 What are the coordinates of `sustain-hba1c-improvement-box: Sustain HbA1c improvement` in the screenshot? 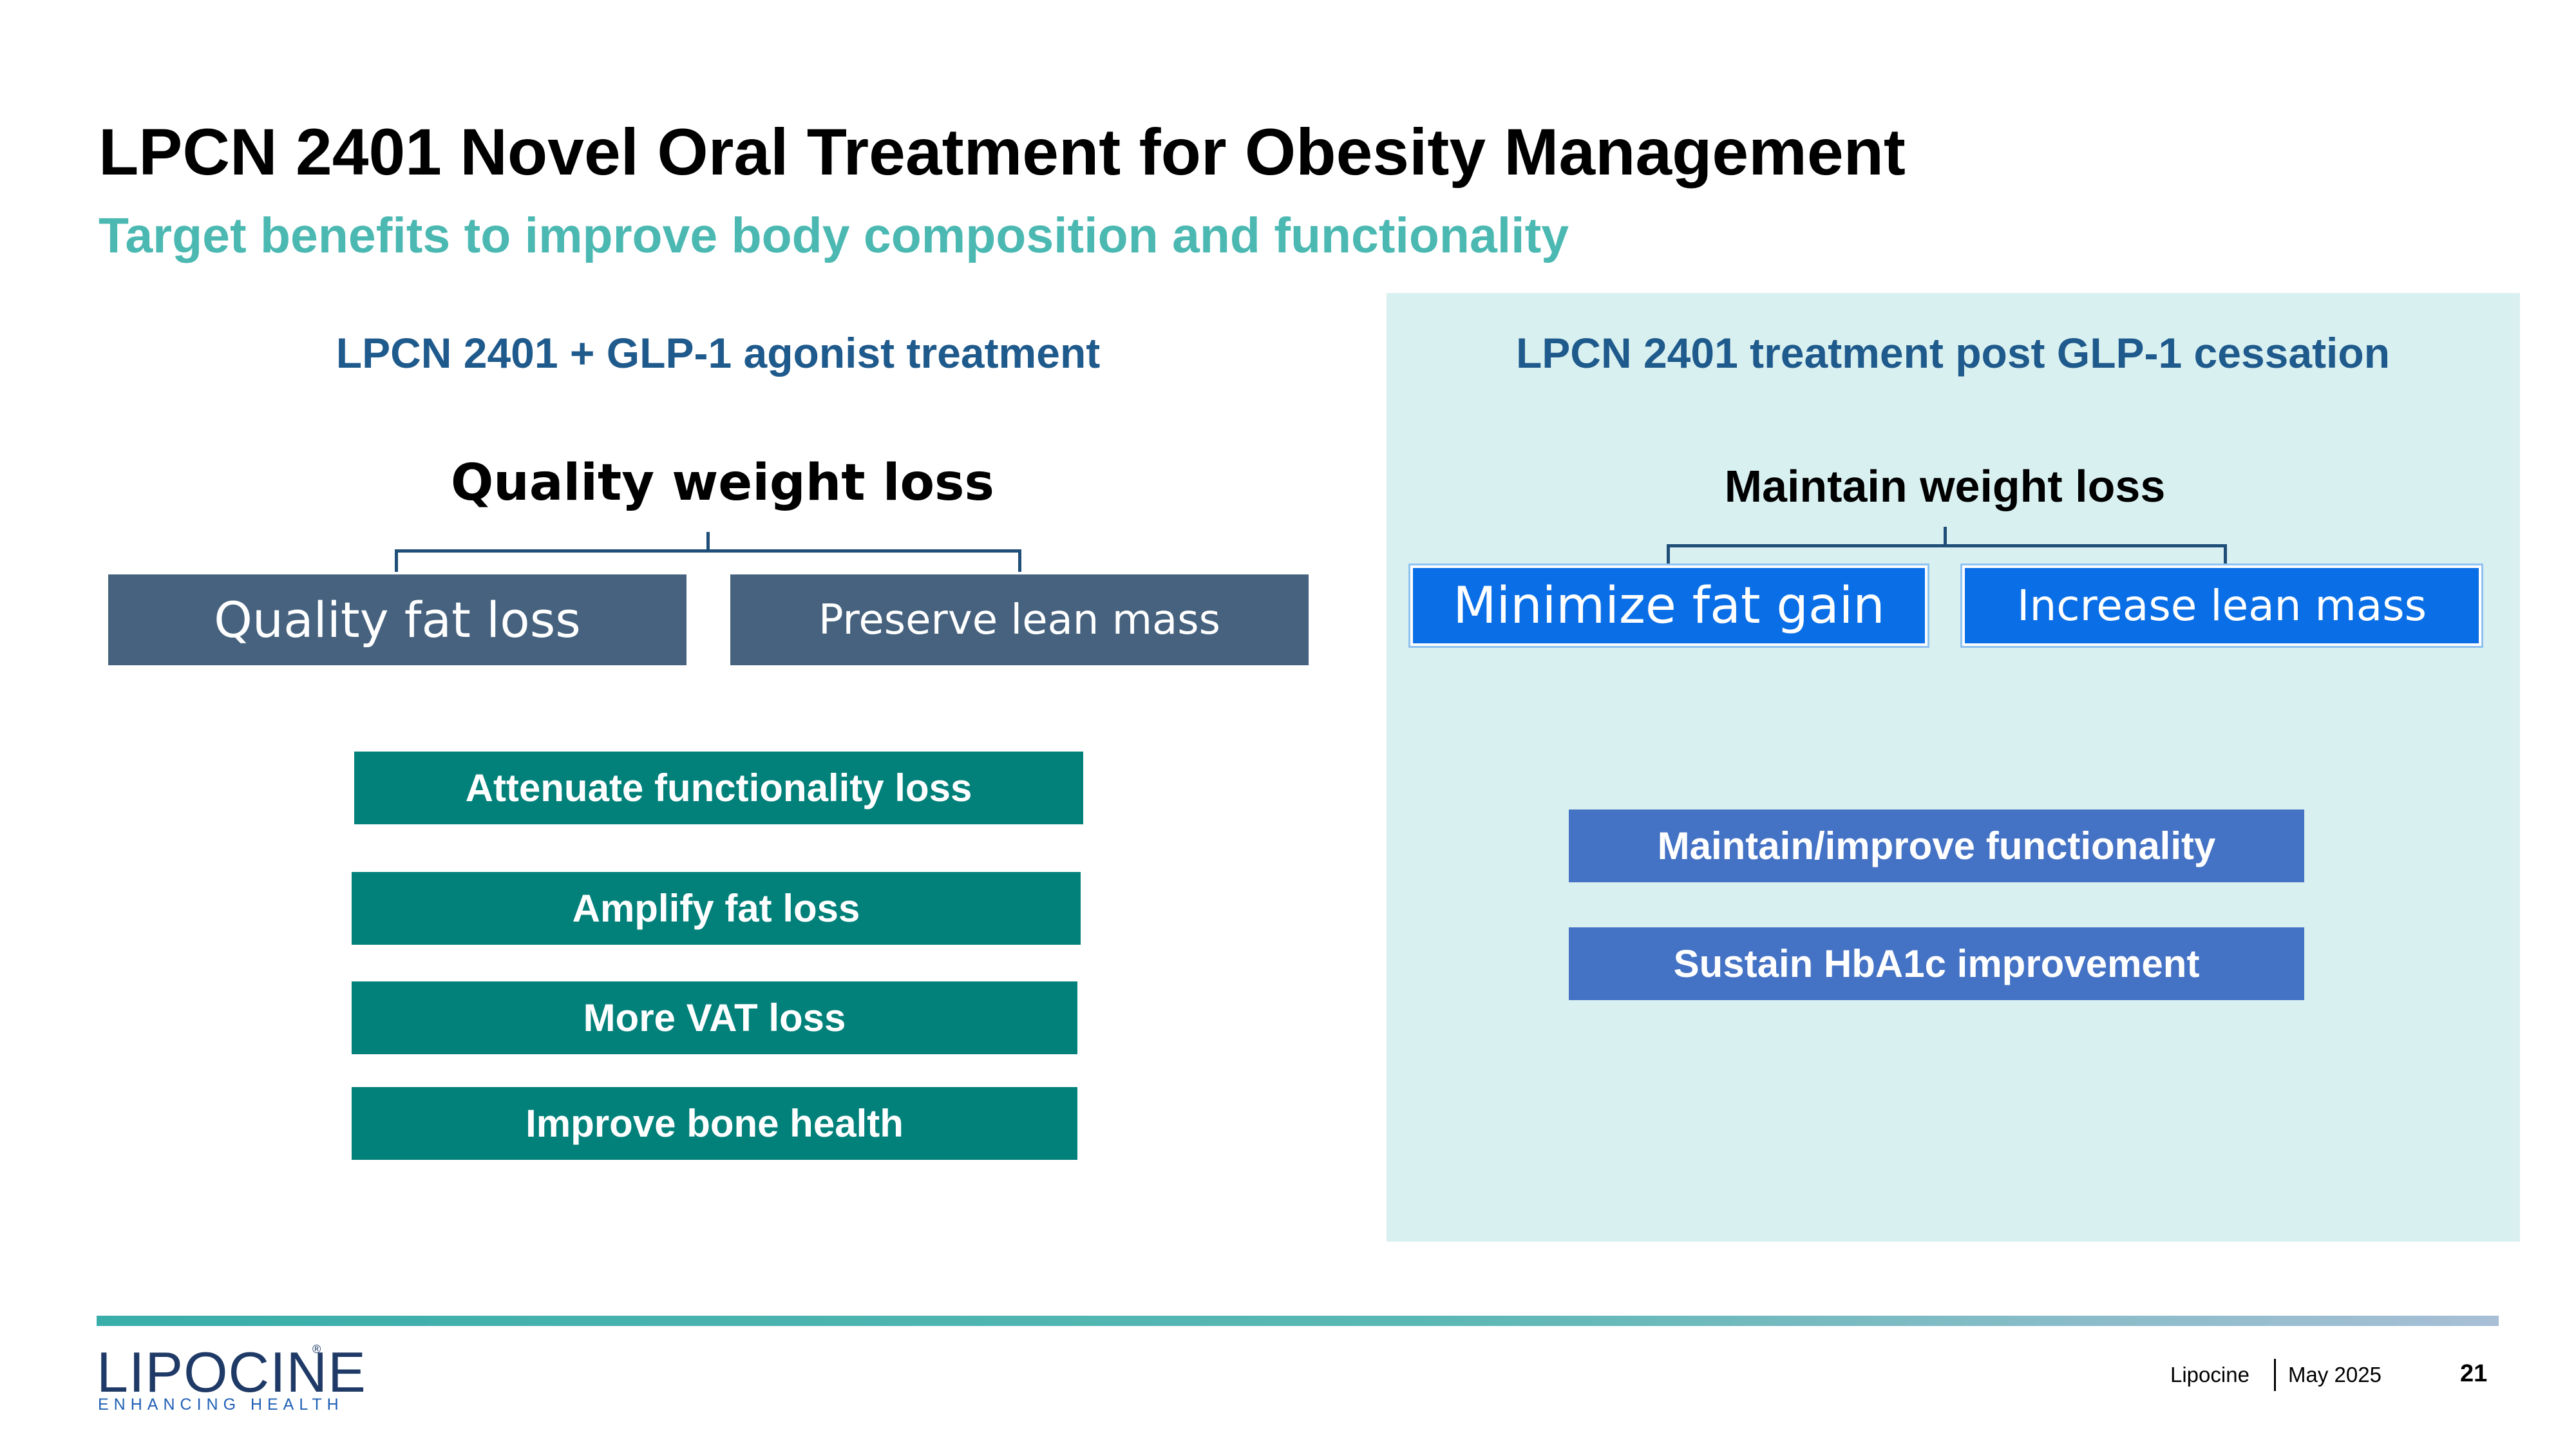 It's located at (1936, 964).